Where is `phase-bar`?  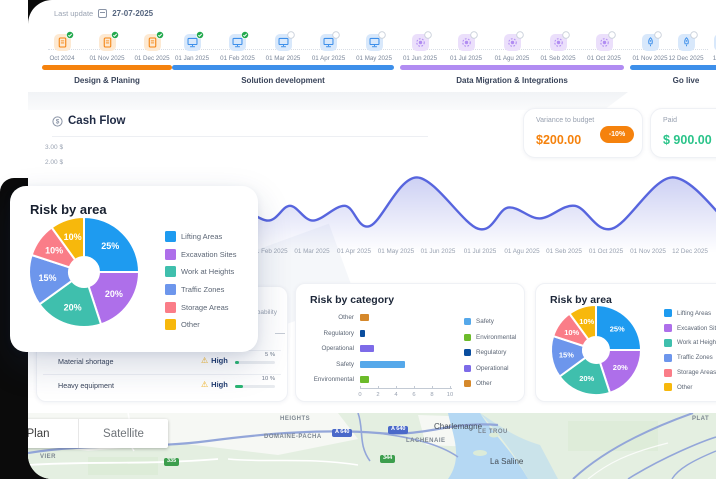
phase-bar is located at coordinates (283, 67).